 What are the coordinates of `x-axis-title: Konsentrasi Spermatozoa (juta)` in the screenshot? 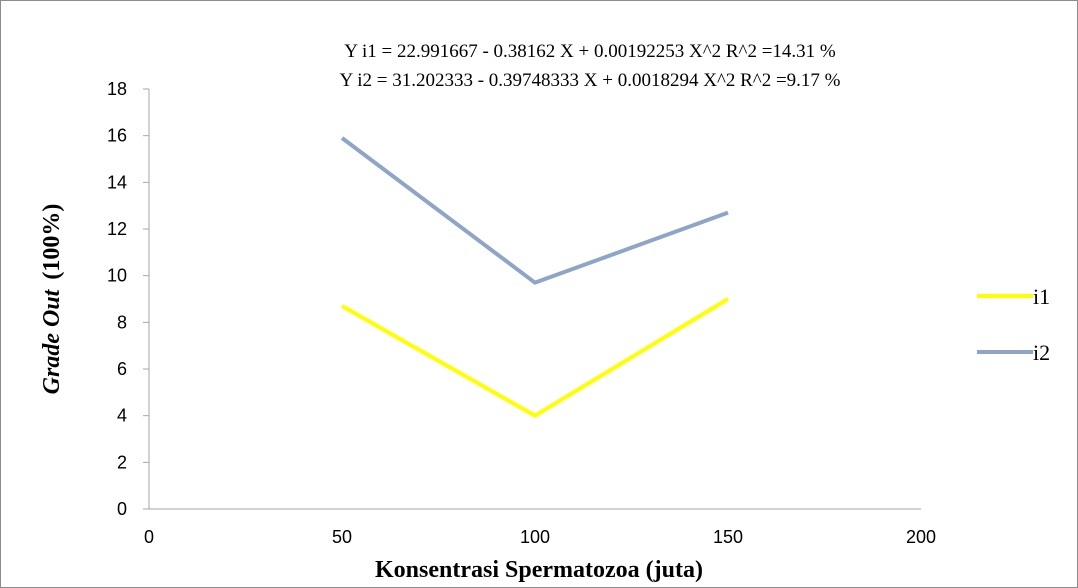 It's located at (539, 570).